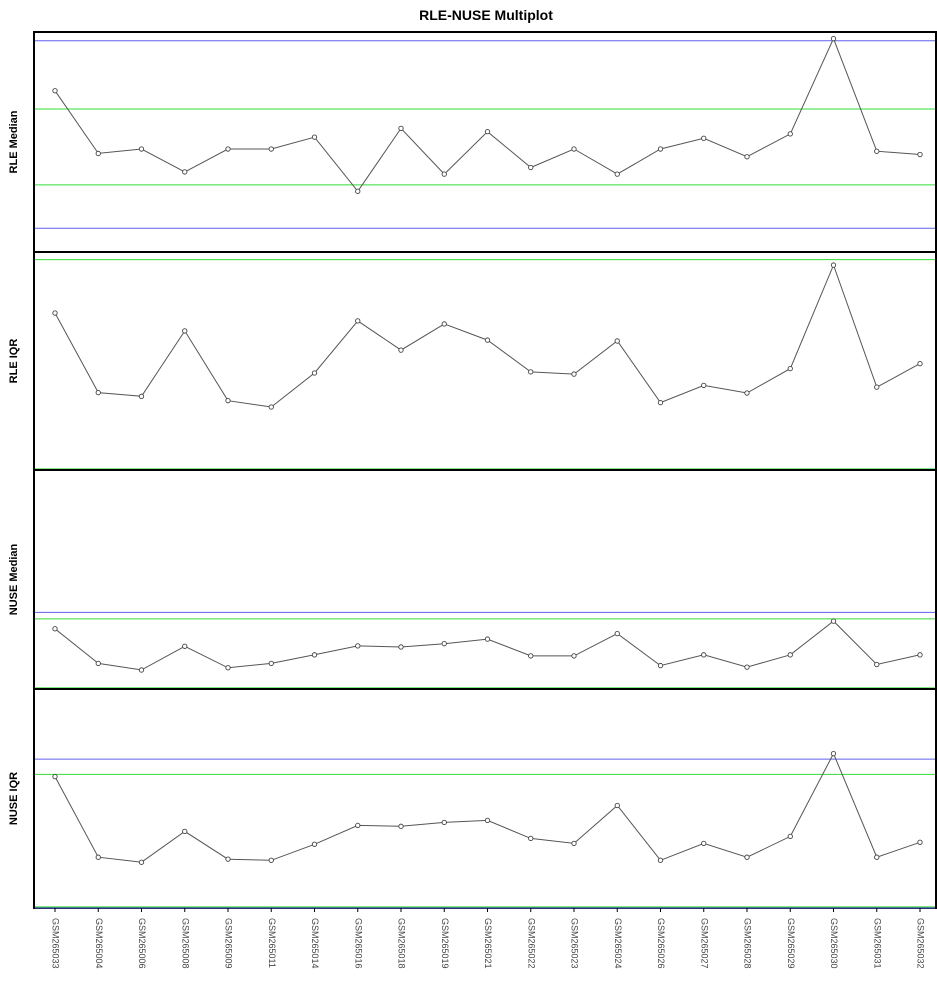  I want to click on x-tick-label: GSM265008, so click(185, 943).